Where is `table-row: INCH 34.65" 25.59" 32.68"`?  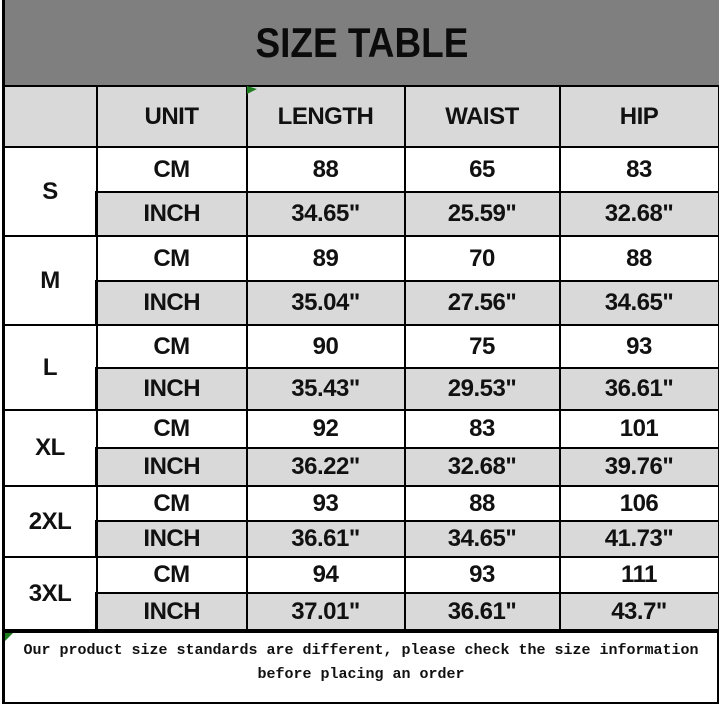
table-row: INCH 34.65" 25.59" 32.68" is located at coordinates (361, 214).